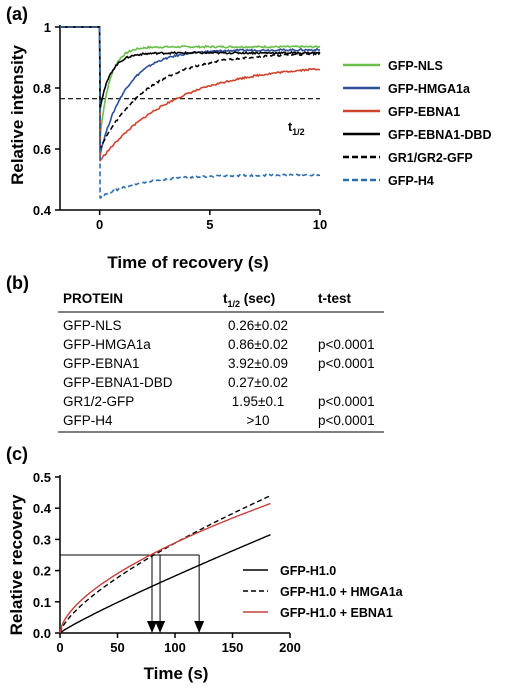 The width and height of the screenshot is (520, 688). I want to click on table-cell-protein: GFP-HMGA1a, so click(107, 344).